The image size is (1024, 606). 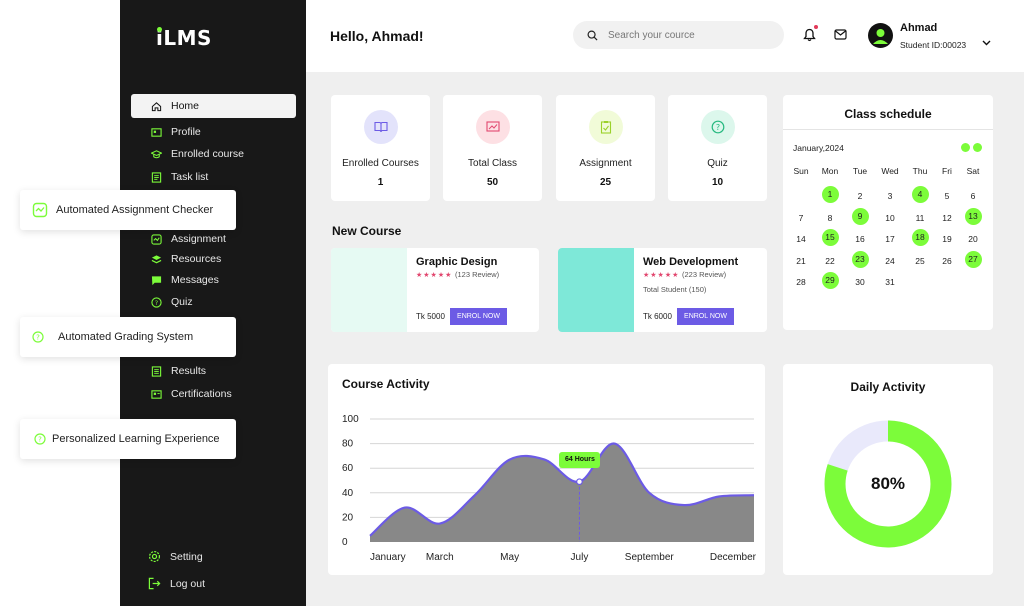 I want to click on calendar-day: 28, so click(x=801, y=282).